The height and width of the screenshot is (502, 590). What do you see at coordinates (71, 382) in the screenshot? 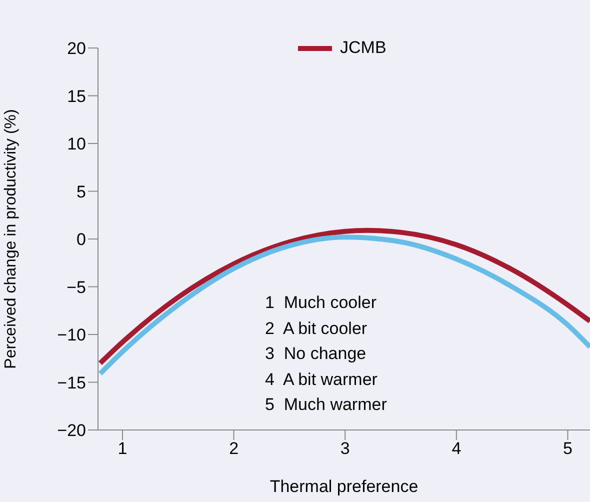
I see `y-tick-label: −15` at bounding box center [71, 382].